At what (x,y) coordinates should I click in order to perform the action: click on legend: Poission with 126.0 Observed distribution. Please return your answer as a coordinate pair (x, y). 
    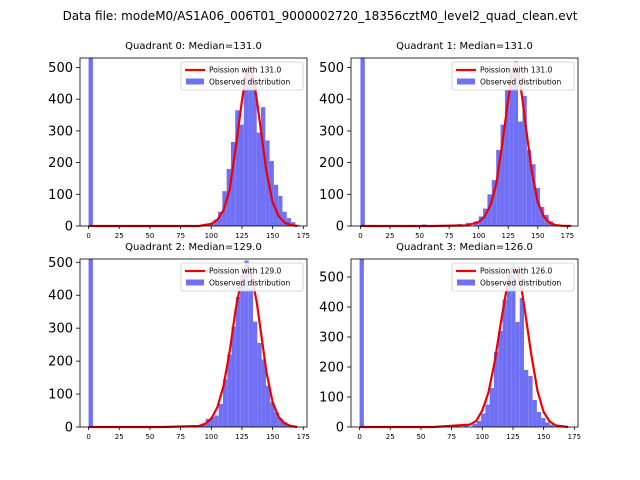
    Looking at the image, I should click on (513, 277).